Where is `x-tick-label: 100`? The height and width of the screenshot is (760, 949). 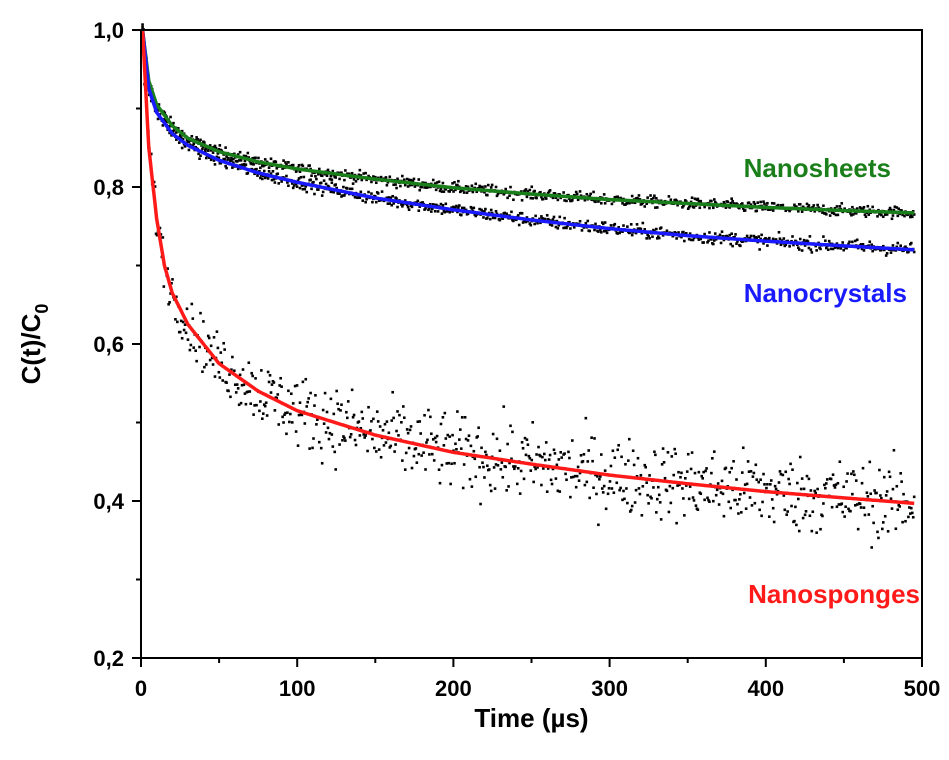 x-tick-label: 100 is located at coordinates (297, 688).